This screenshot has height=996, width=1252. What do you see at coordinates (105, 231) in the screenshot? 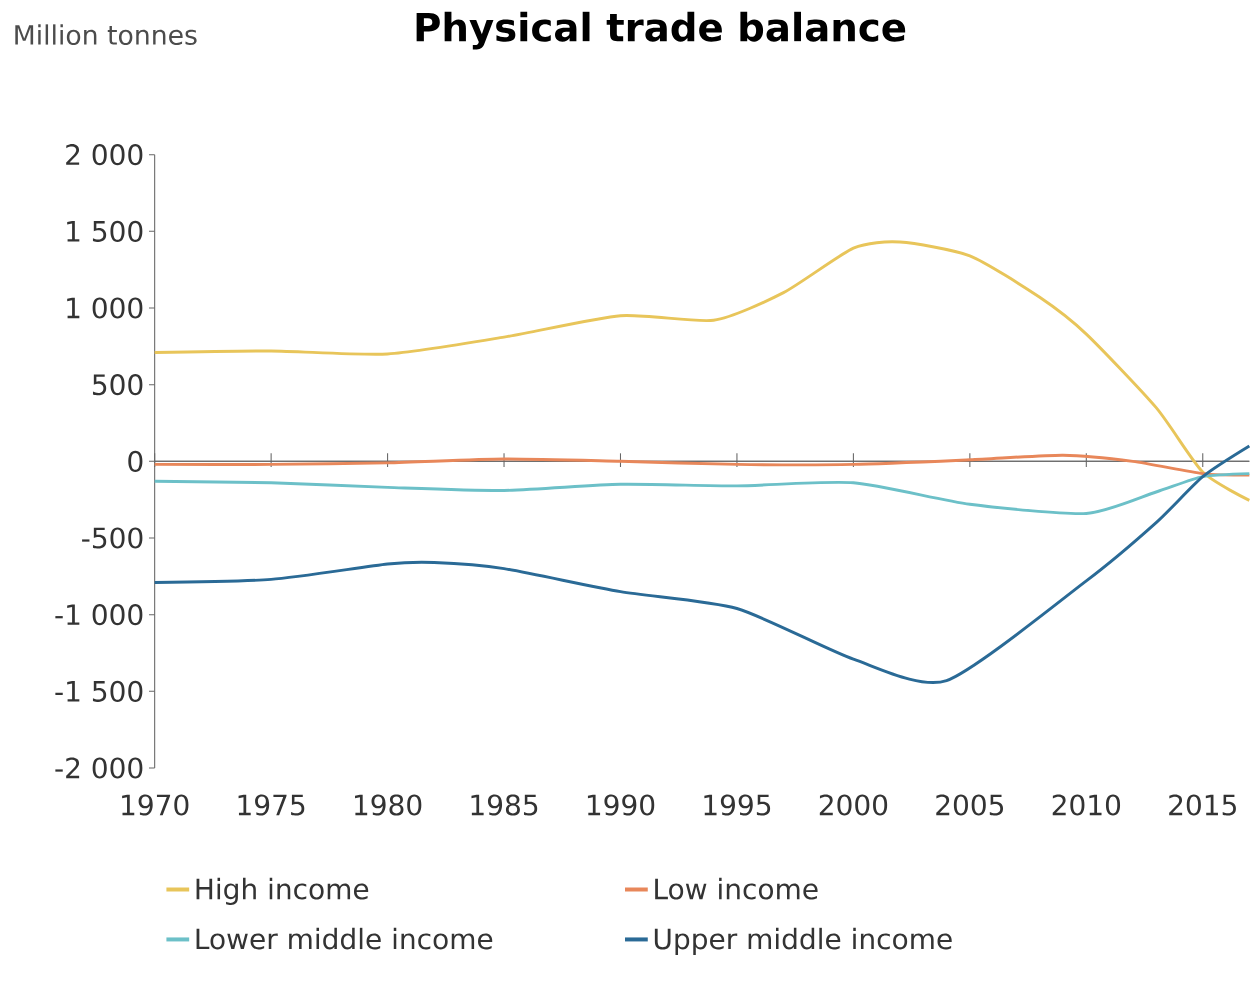
I see `y-tick-label: 1 500` at bounding box center [105, 231].